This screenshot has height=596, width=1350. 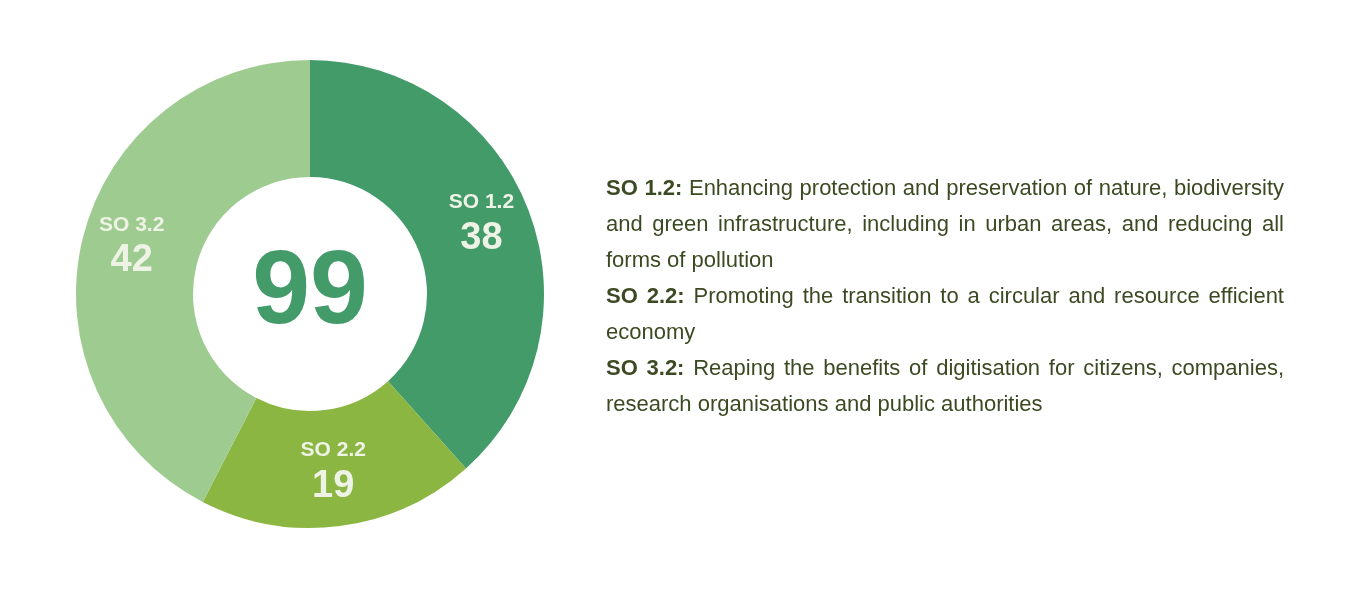 What do you see at coordinates (310, 286) in the screenshot?
I see `text: 99` at bounding box center [310, 286].